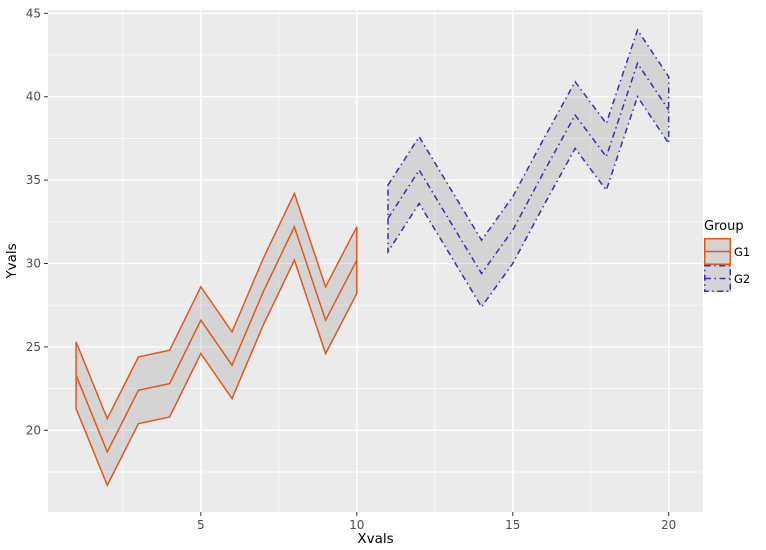  I want to click on x-tick-labels: 5 10 15 20, so click(436, 525).